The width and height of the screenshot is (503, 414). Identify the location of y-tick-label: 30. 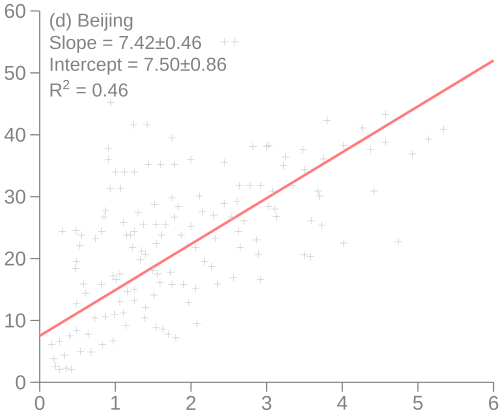
(15, 197).